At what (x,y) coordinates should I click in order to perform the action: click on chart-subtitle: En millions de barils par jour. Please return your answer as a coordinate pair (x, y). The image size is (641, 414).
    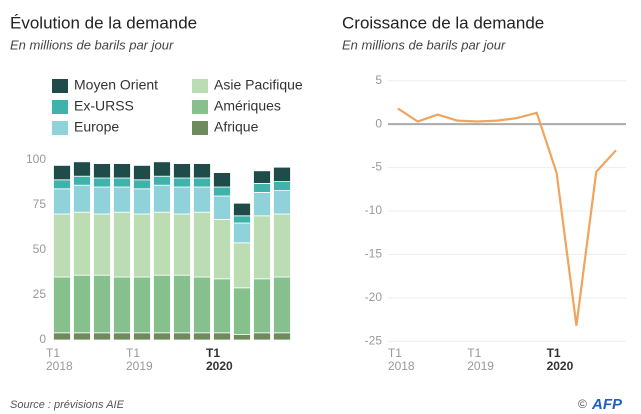
    Looking at the image, I should click on (424, 44).